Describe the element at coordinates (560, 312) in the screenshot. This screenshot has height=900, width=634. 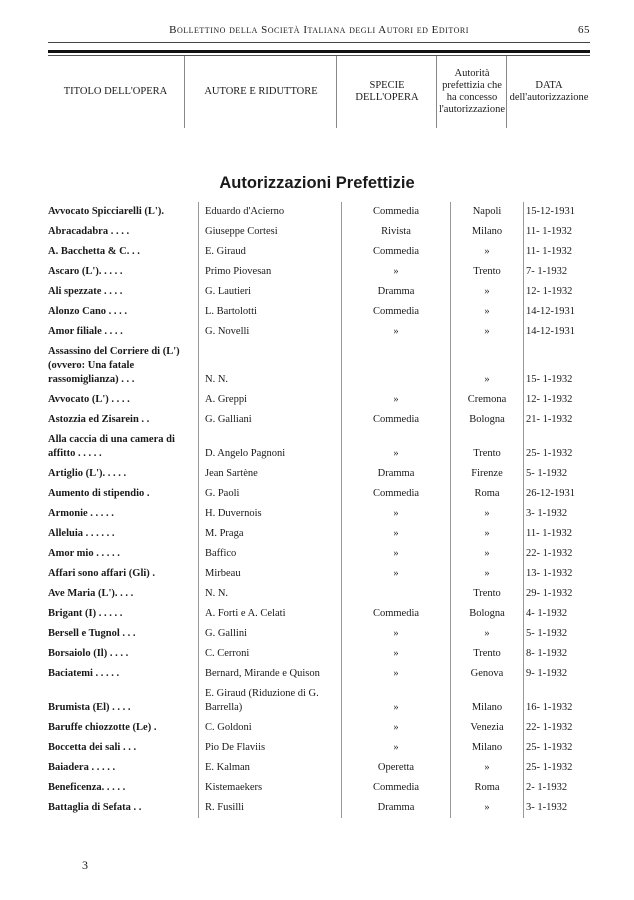
I see `cell-date: 14-12-1931` at that location.